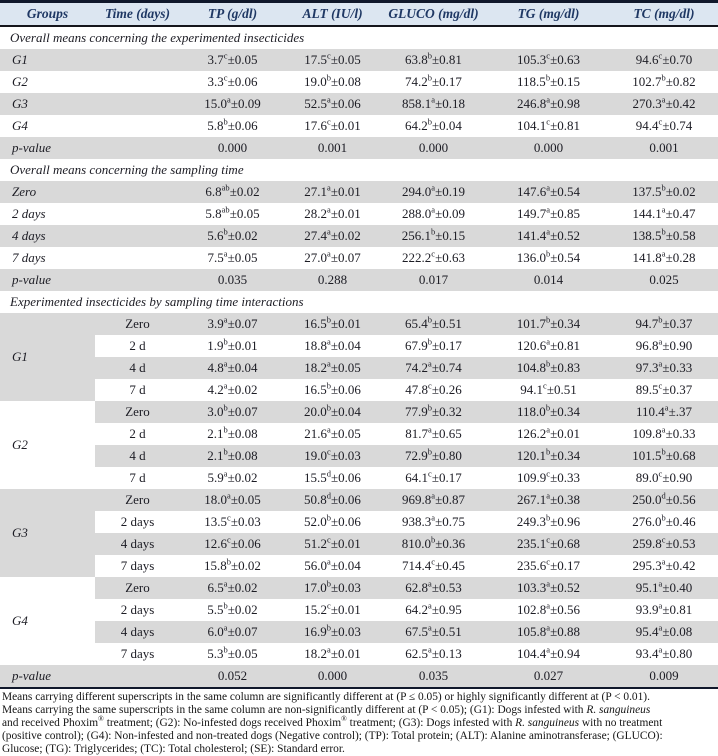 This screenshot has width=718, height=756. What do you see at coordinates (548, 498) in the screenshot?
I see `value-cell: 267.1a±0.38` at bounding box center [548, 498].